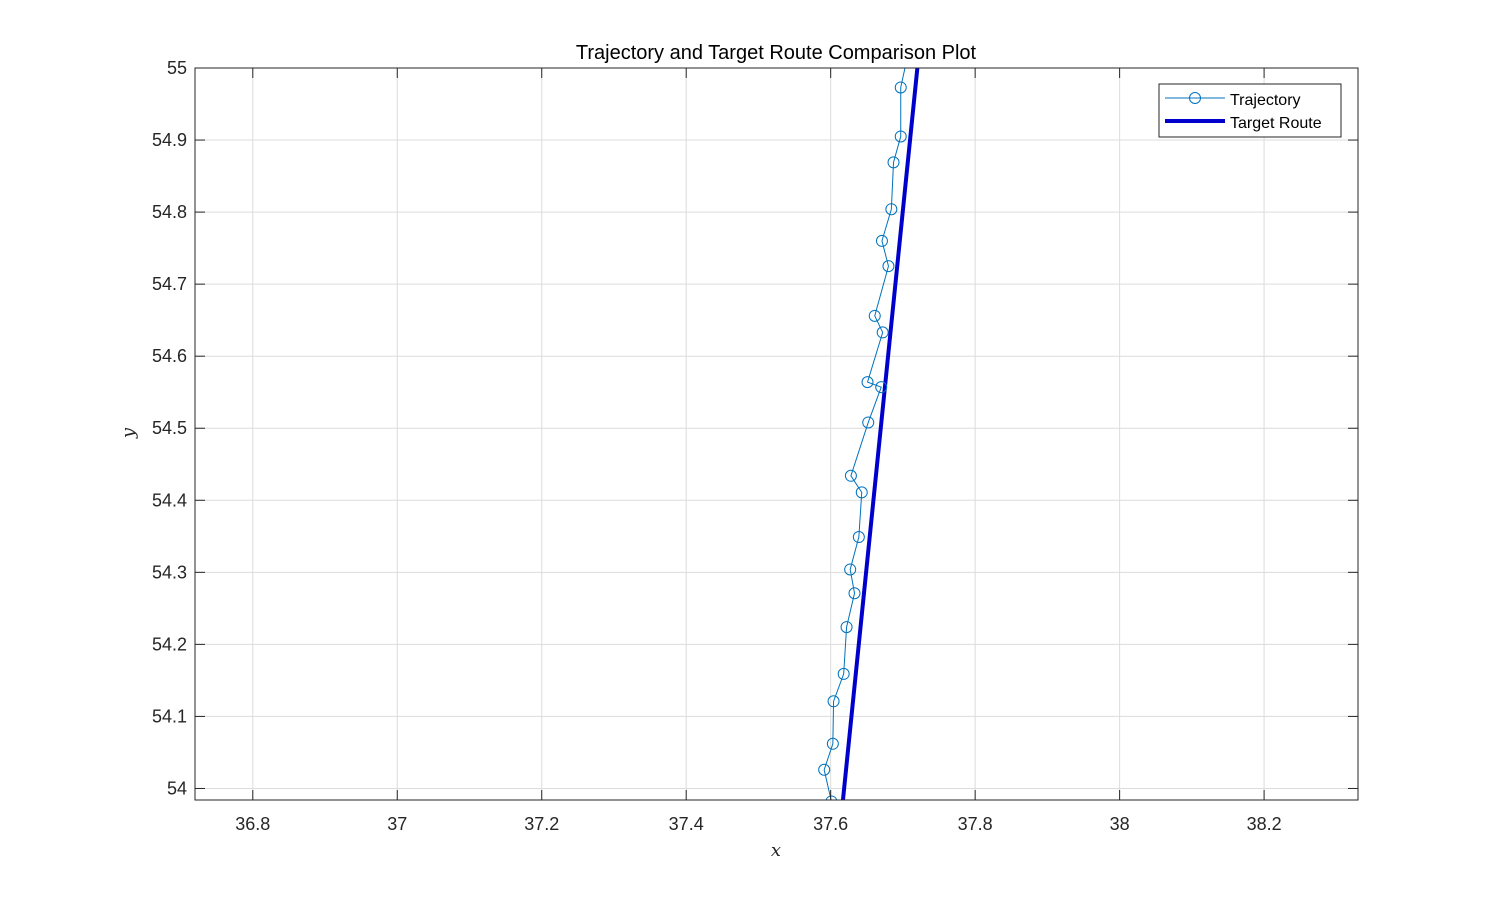  I want to click on x-axis-label: x, so click(776, 850).